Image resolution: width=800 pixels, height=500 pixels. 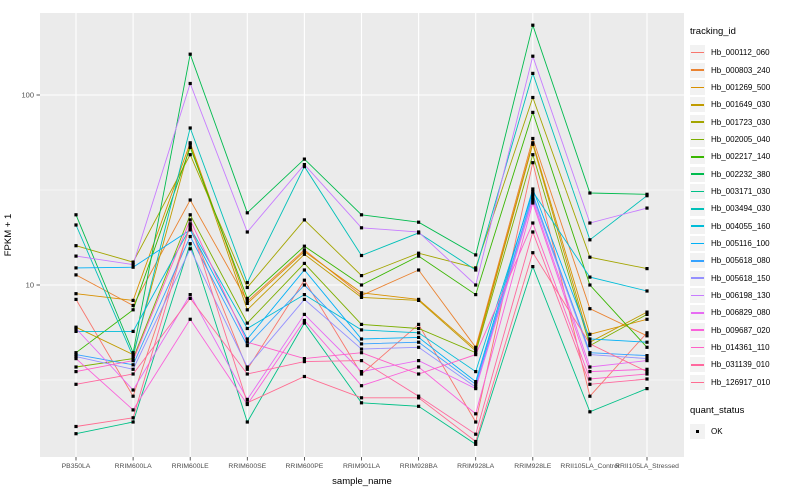 I want to click on x-tick-label: RRII105LA_Stressed, so click(x=647, y=466).